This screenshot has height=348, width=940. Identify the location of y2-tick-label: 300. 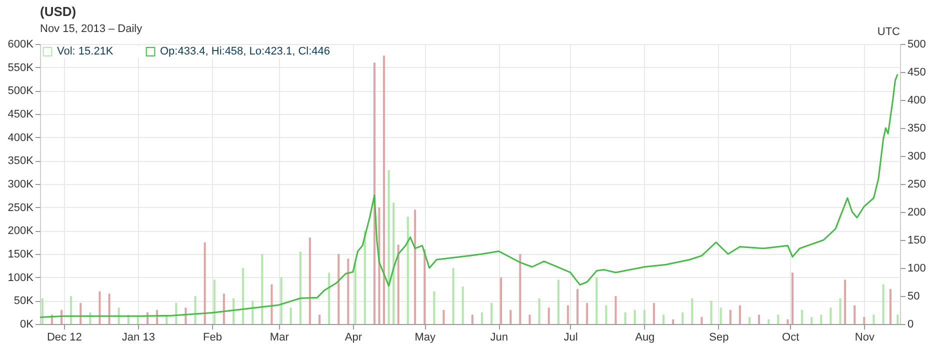
(917, 156).